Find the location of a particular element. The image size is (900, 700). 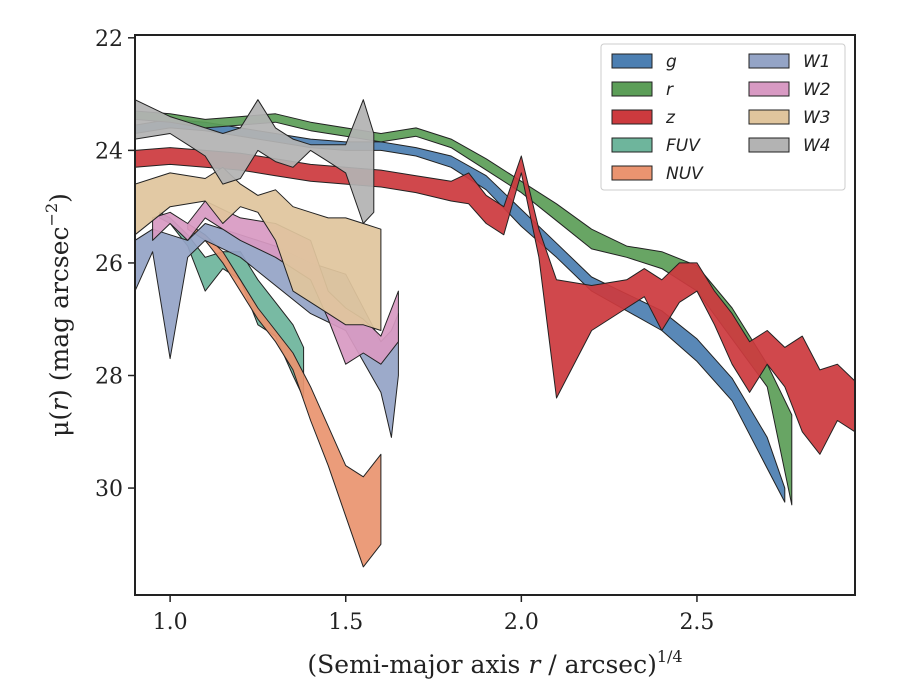

legend-item-g: g is located at coordinates (644, 62).